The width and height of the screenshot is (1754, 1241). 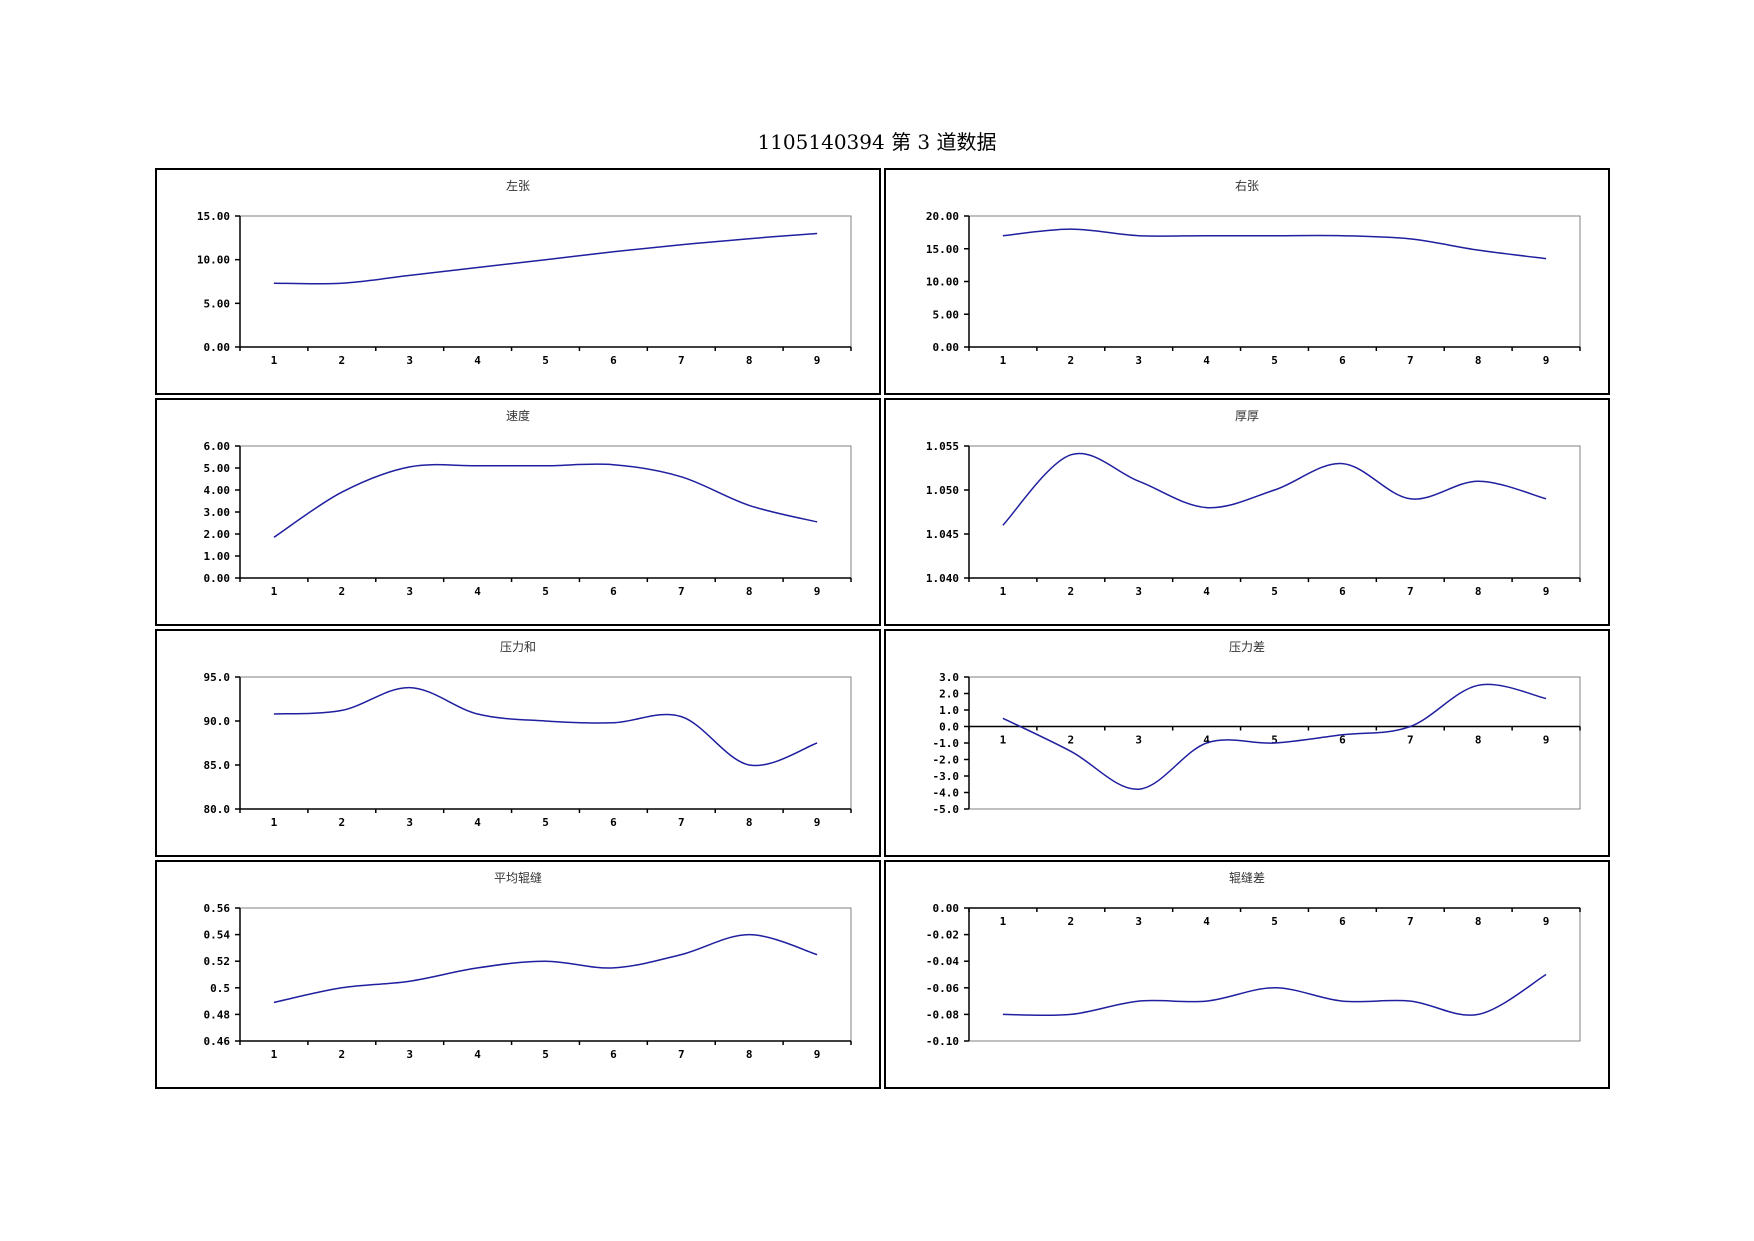 I want to click on chart-svg: 左张 0.00 5.00 10.00 15.00 1 2 3 4 5 6 7 8 9, so click(x=518, y=281).